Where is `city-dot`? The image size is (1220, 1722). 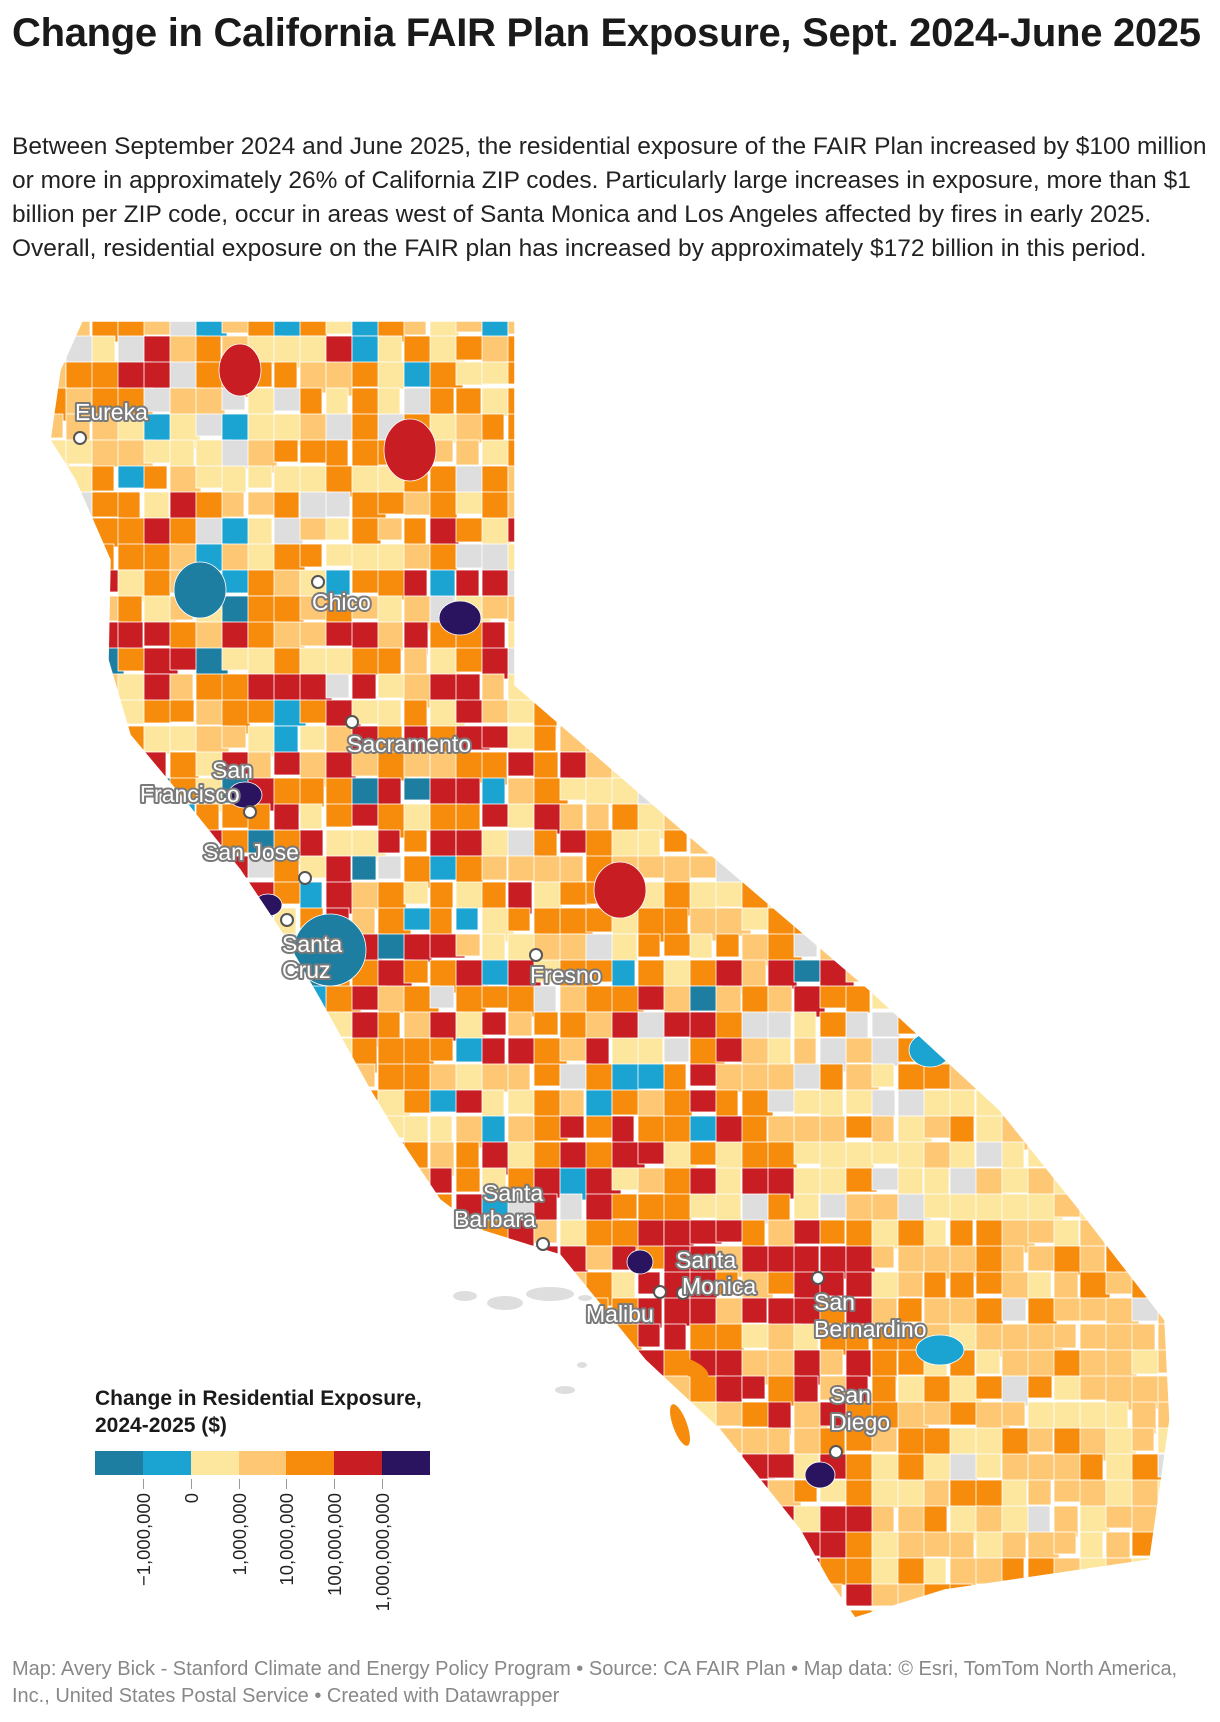 city-dot is located at coordinates (543, 1244).